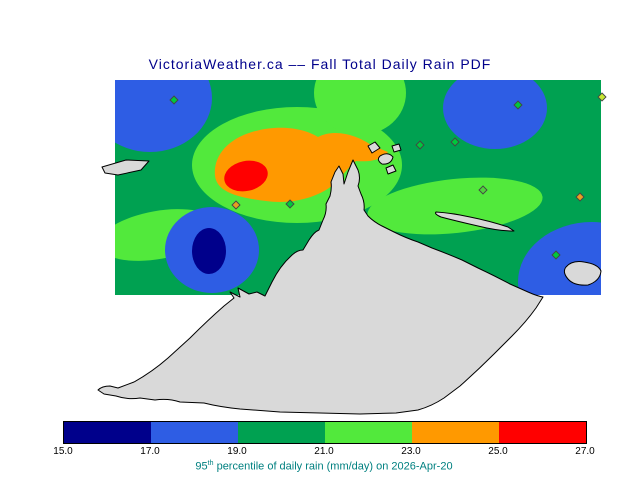 The width and height of the screenshot is (640, 480). I want to click on colorbar-tick-label: 25.0, so click(498, 451).